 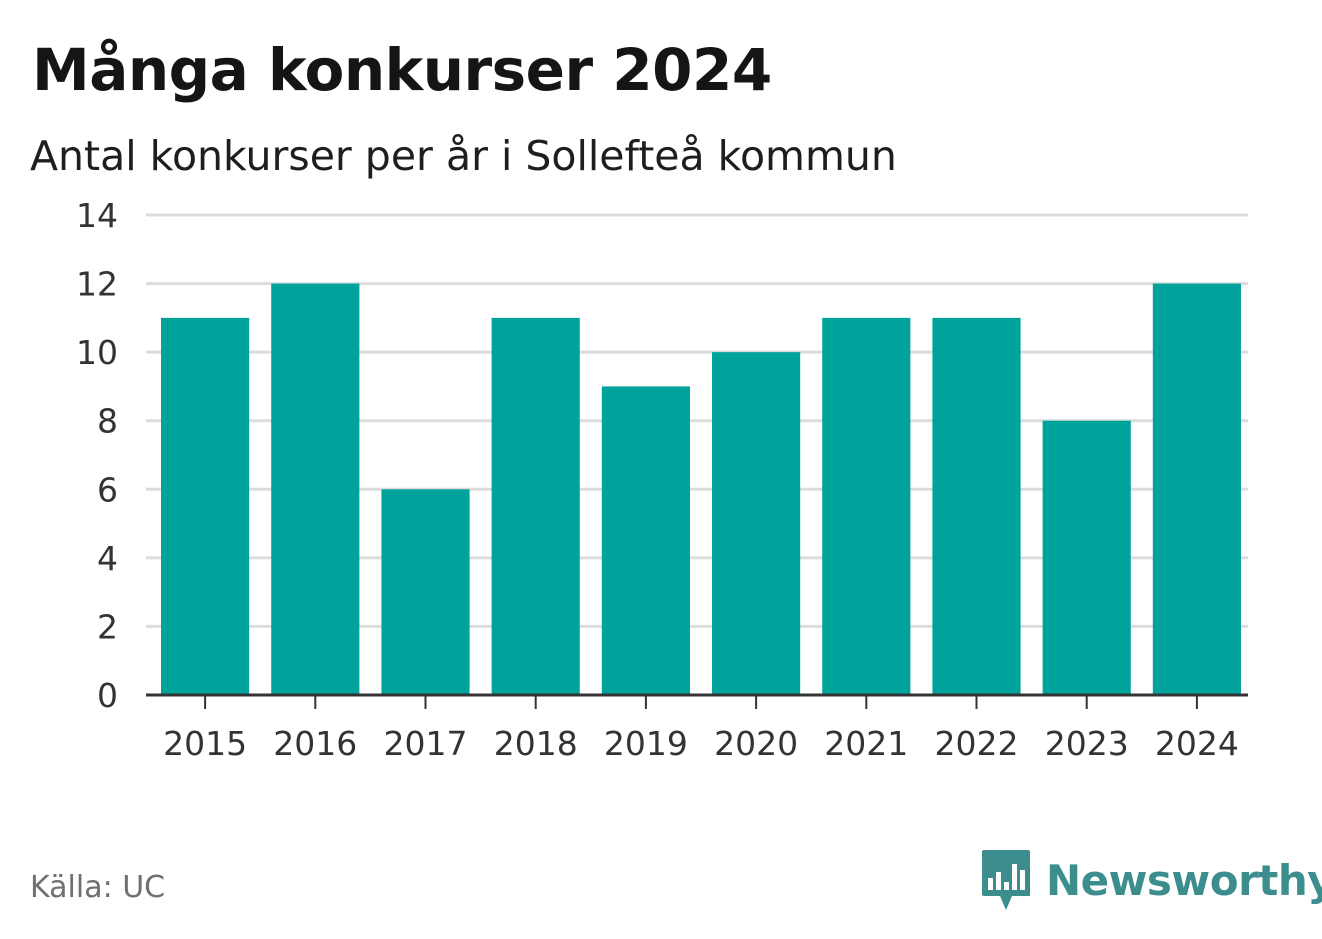 I want to click on x-tick-label-2022: 2022, so click(x=977, y=743).